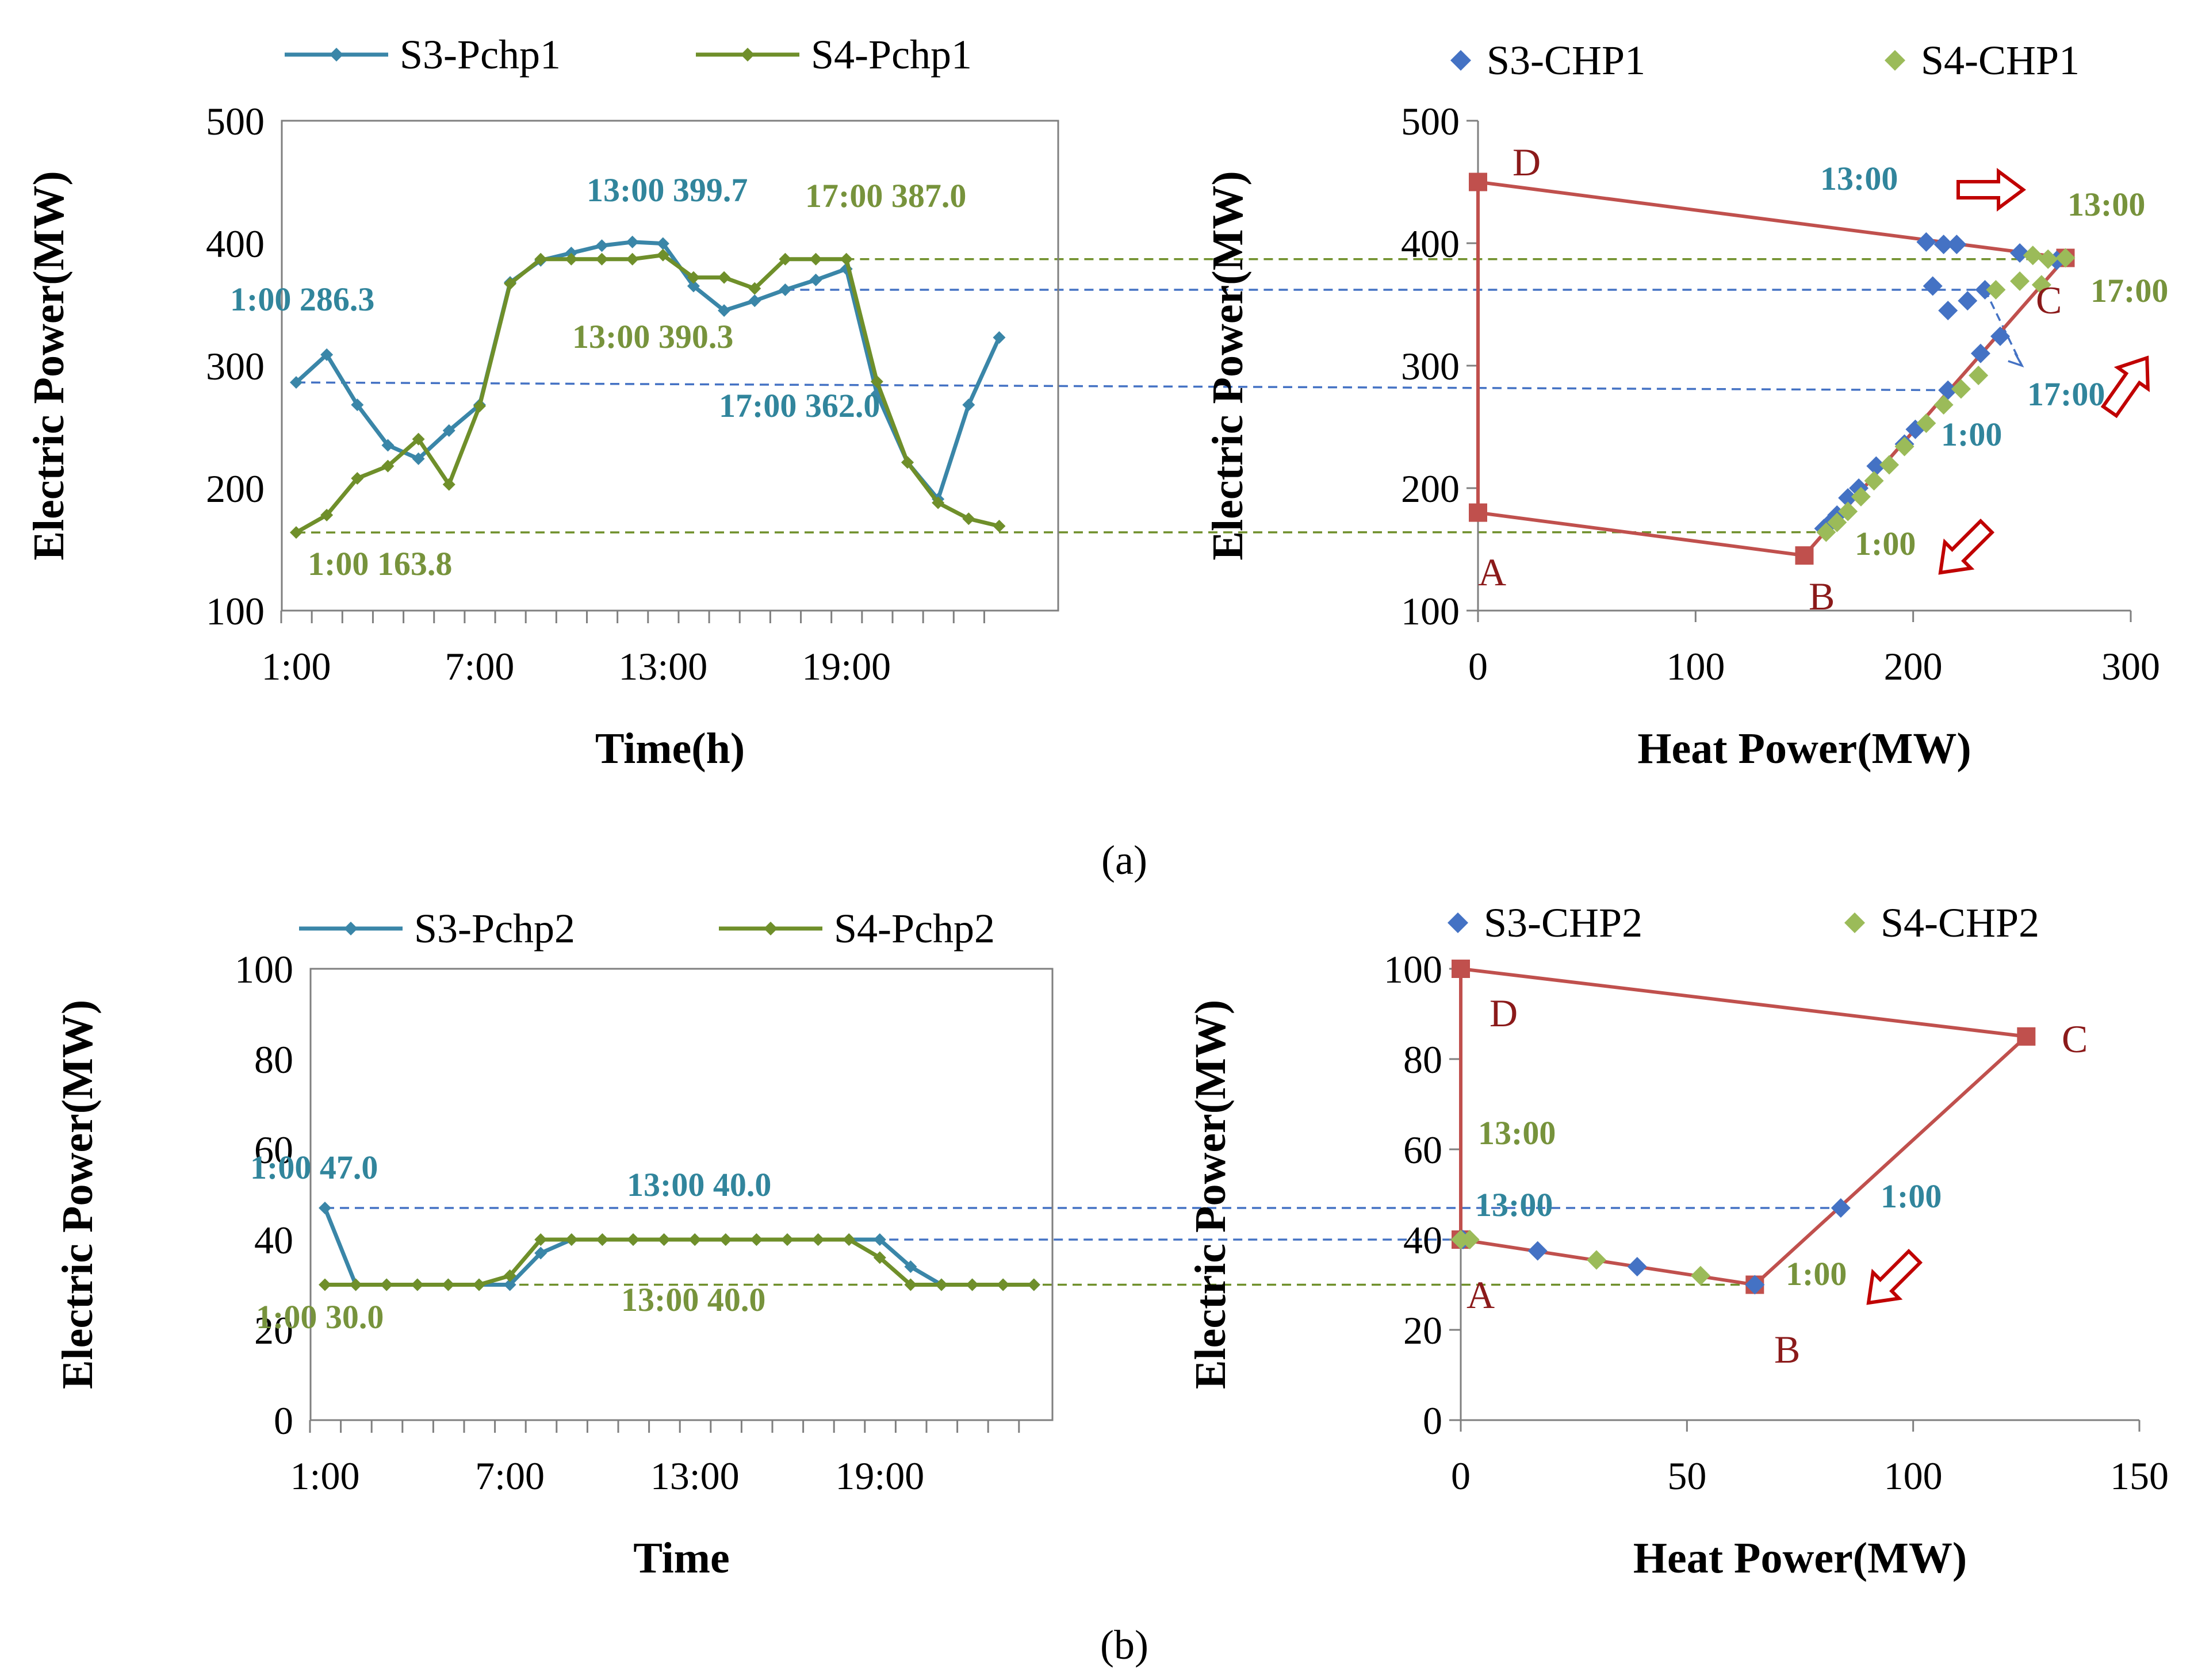  I want to click on b-right-ytick-label: 0, so click(1432, 1421).